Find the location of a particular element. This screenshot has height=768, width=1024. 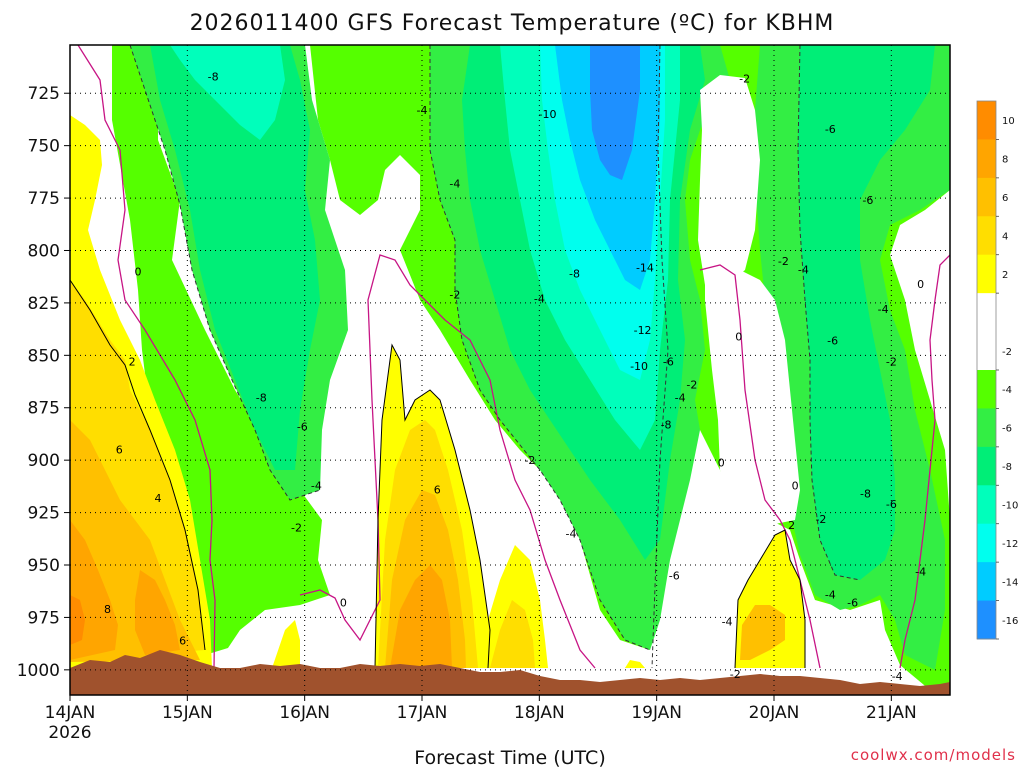

band-minus14 is located at coordinates (615, 112).